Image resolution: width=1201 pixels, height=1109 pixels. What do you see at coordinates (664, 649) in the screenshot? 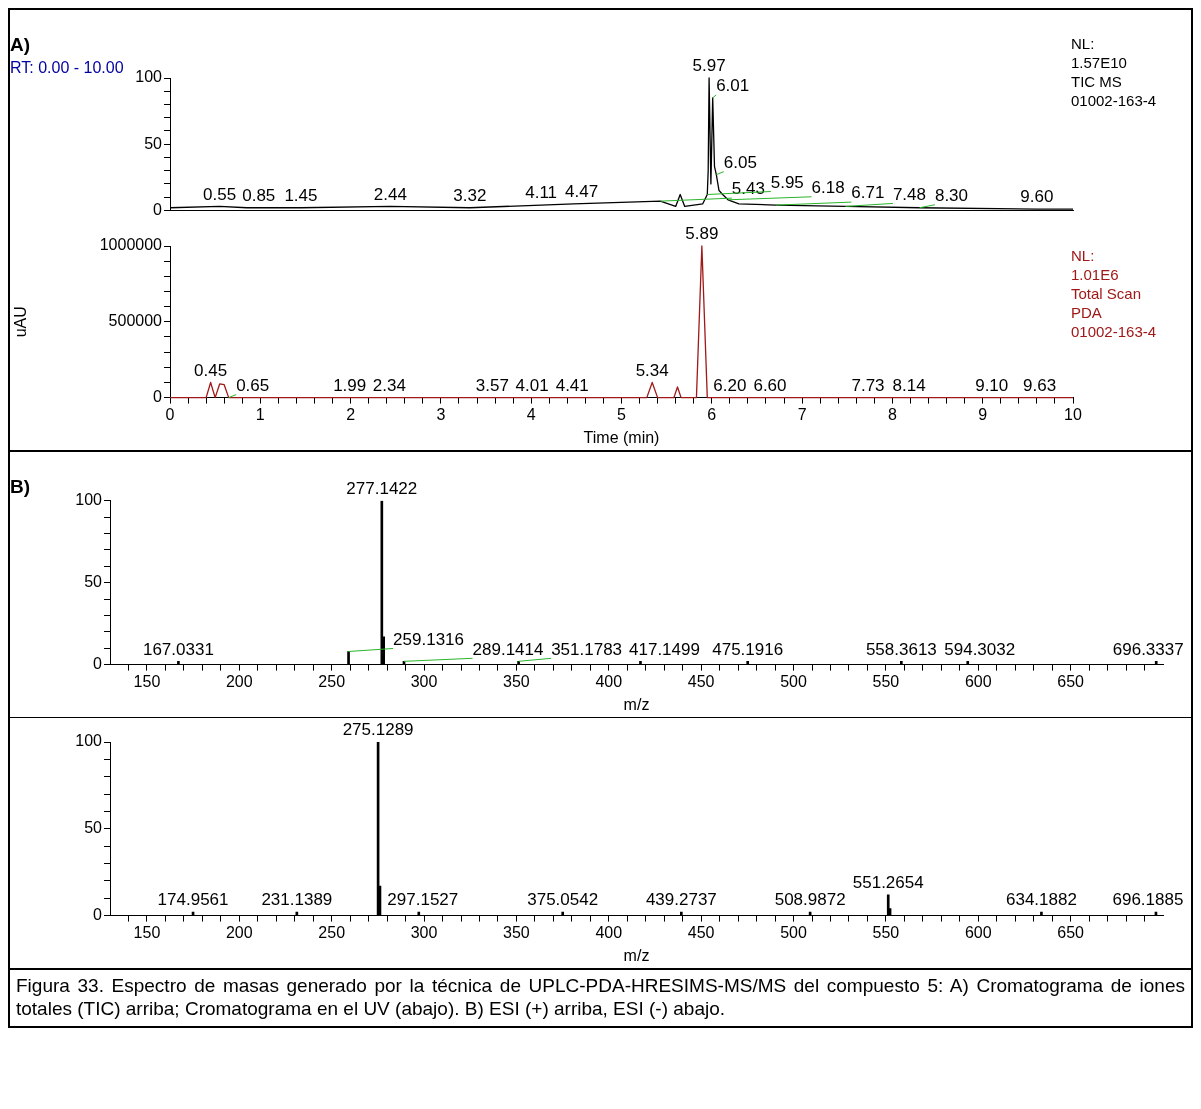
I see `annotation: 417.1499` at bounding box center [664, 649].